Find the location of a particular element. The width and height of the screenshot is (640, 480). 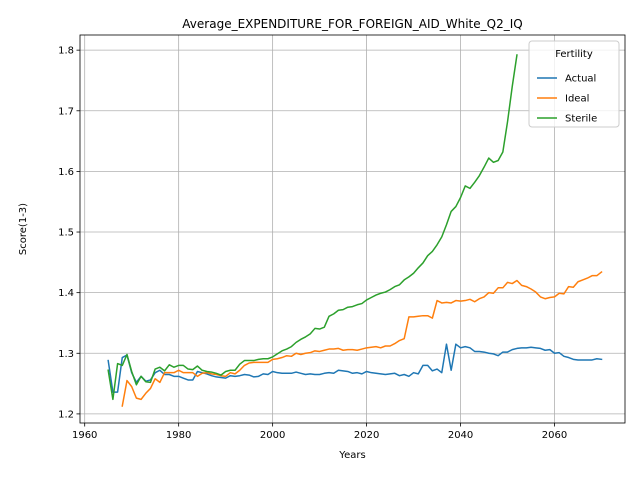

x-tick-label: 2060 is located at coordinates (554, 435).